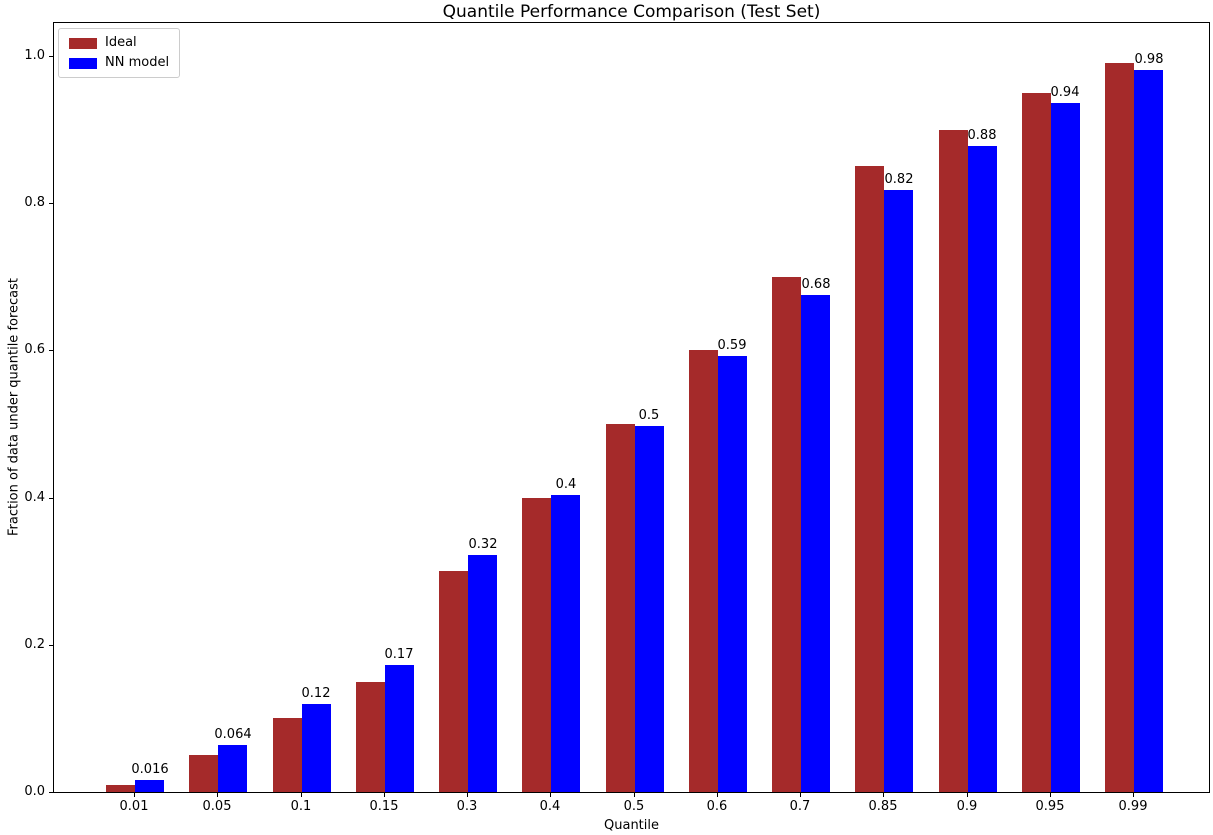  Describe the element at coordinates (34, 349) in the screenshot. I see `y-tick-label: 0.6` at that location.